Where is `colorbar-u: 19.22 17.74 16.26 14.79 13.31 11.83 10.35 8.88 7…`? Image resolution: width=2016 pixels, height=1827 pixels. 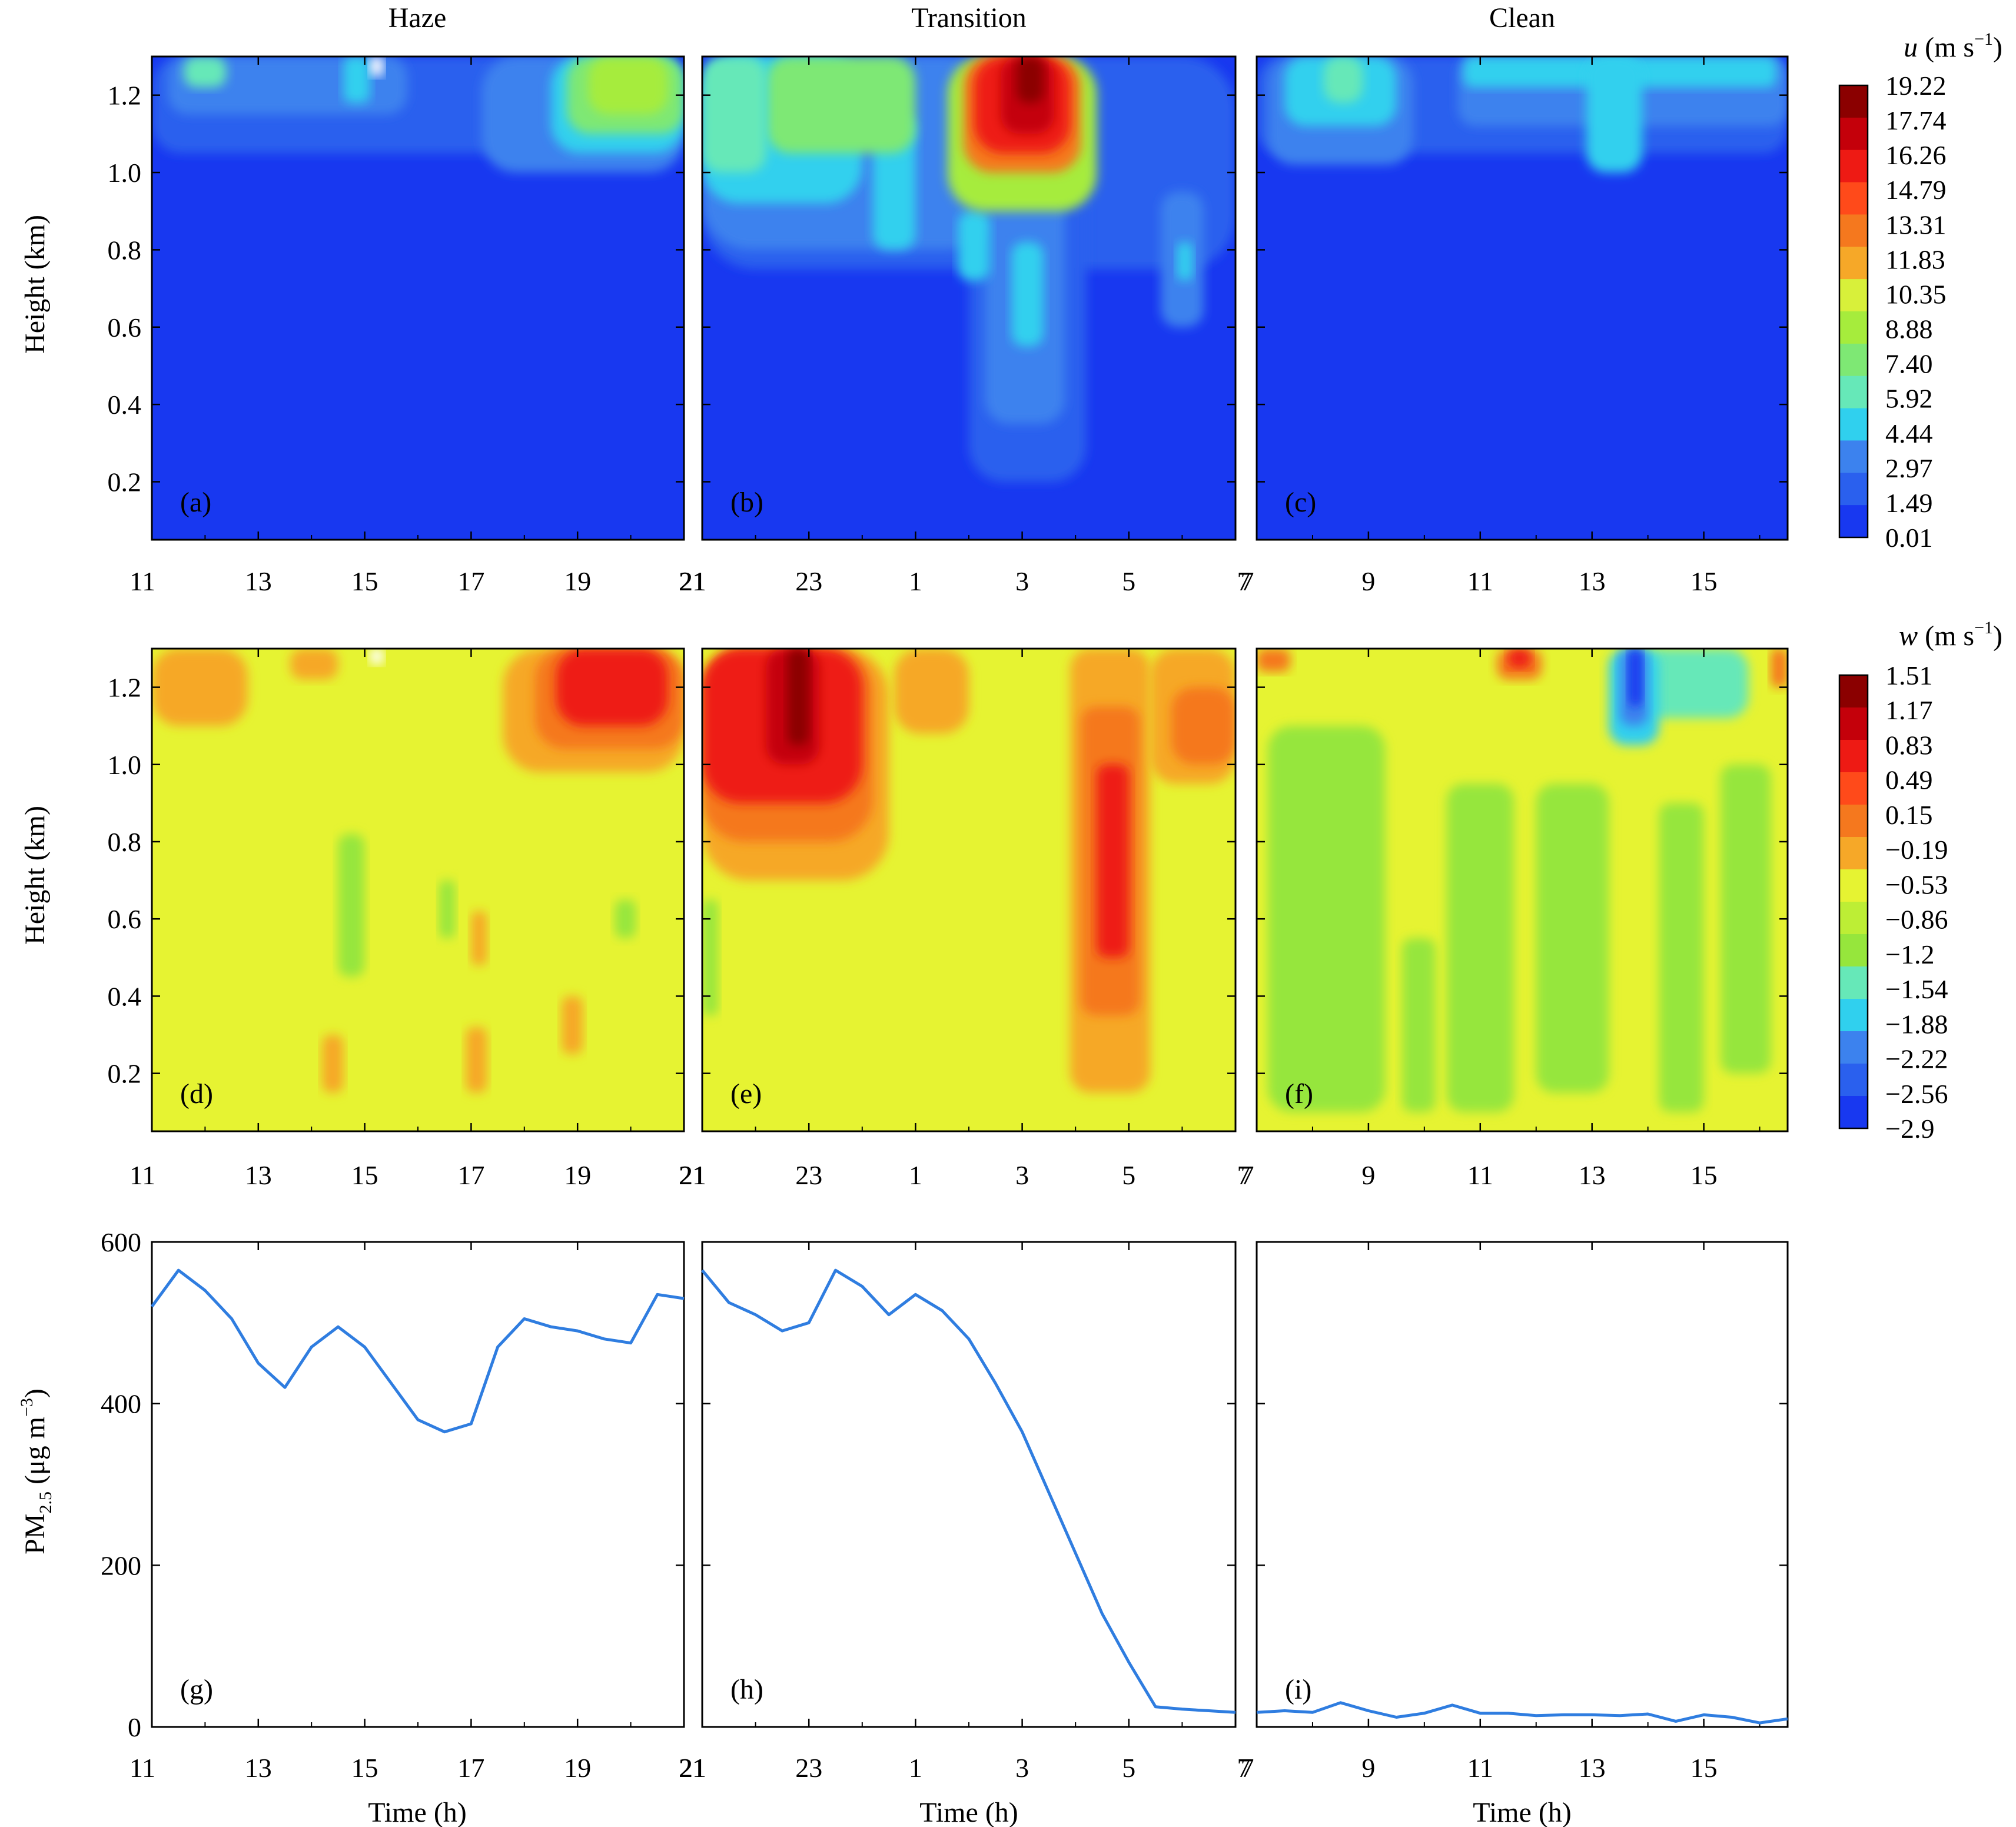 colorbar-u: 19.22 17.74 16.26 14.79 13.31 11.83 10.35 8.88 7… is located at coordinates (1893, 312).